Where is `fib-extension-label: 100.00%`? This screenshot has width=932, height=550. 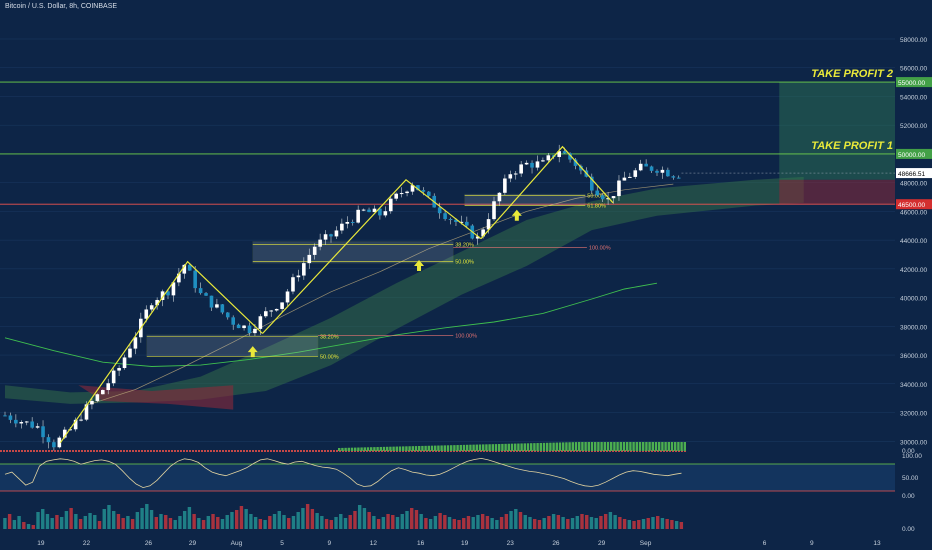 fib-extension-label: 100.00% is located at coordinates (600, 248).